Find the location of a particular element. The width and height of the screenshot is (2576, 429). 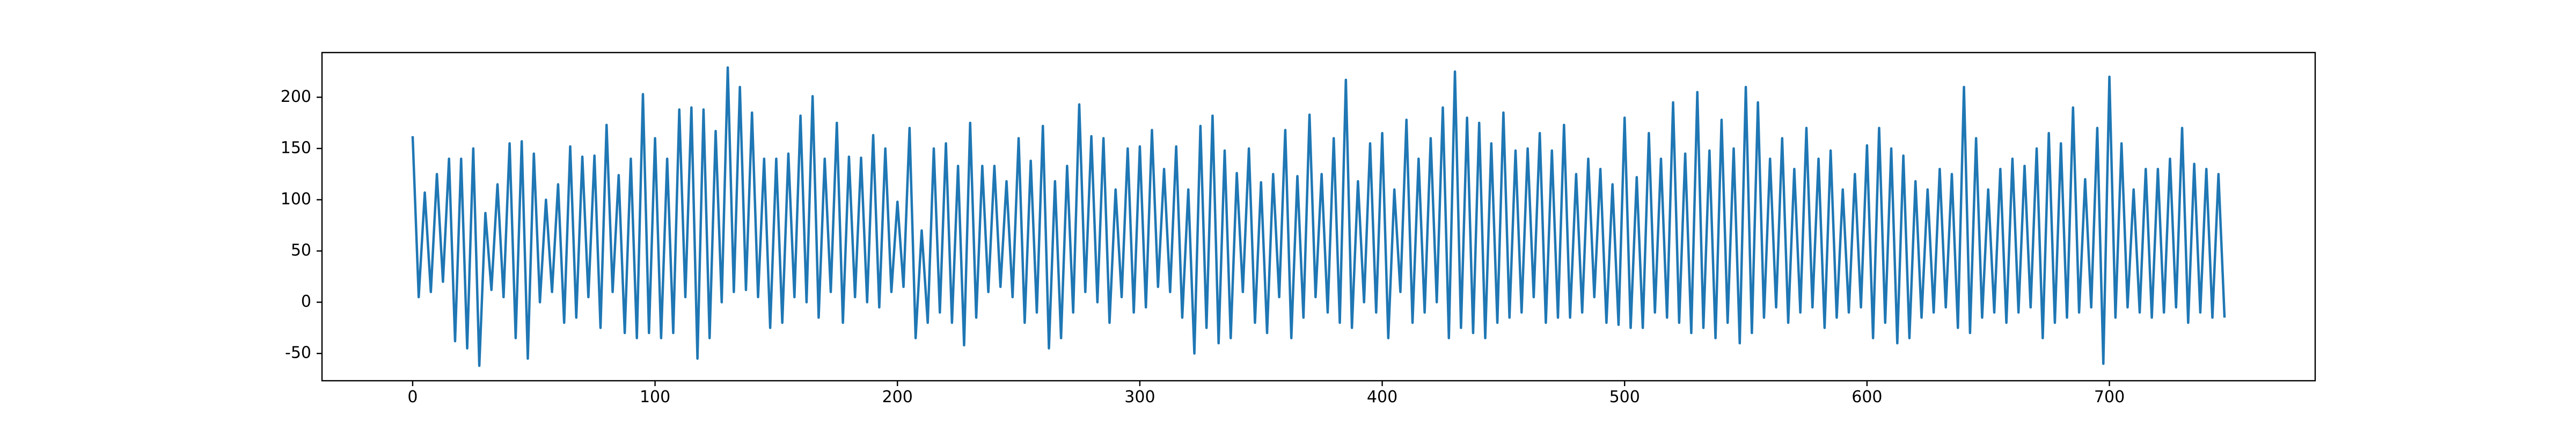

y-tick-label: 150 is located at coordinates (296, 147).